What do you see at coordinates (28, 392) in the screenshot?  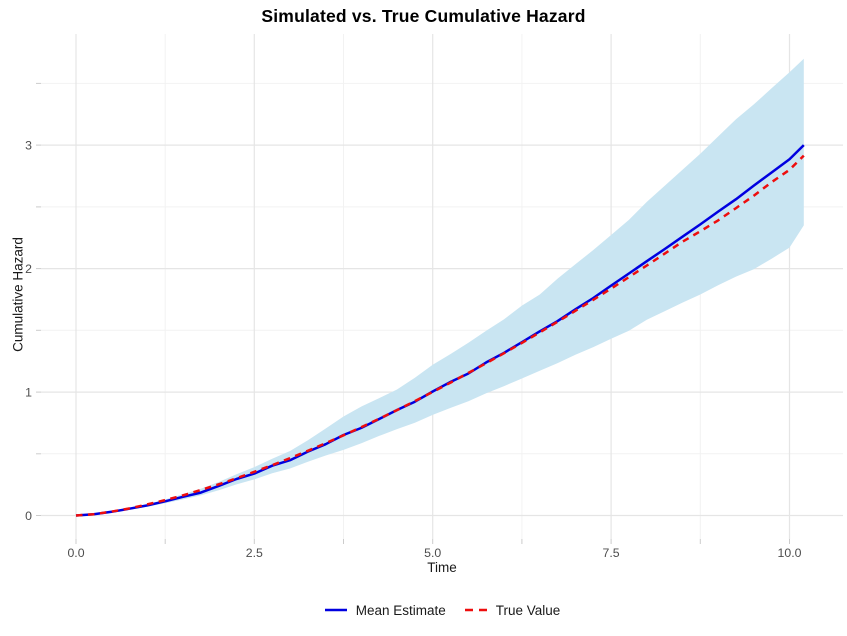 I see `y-tick-label: 1` at bounding box center [28, 392].